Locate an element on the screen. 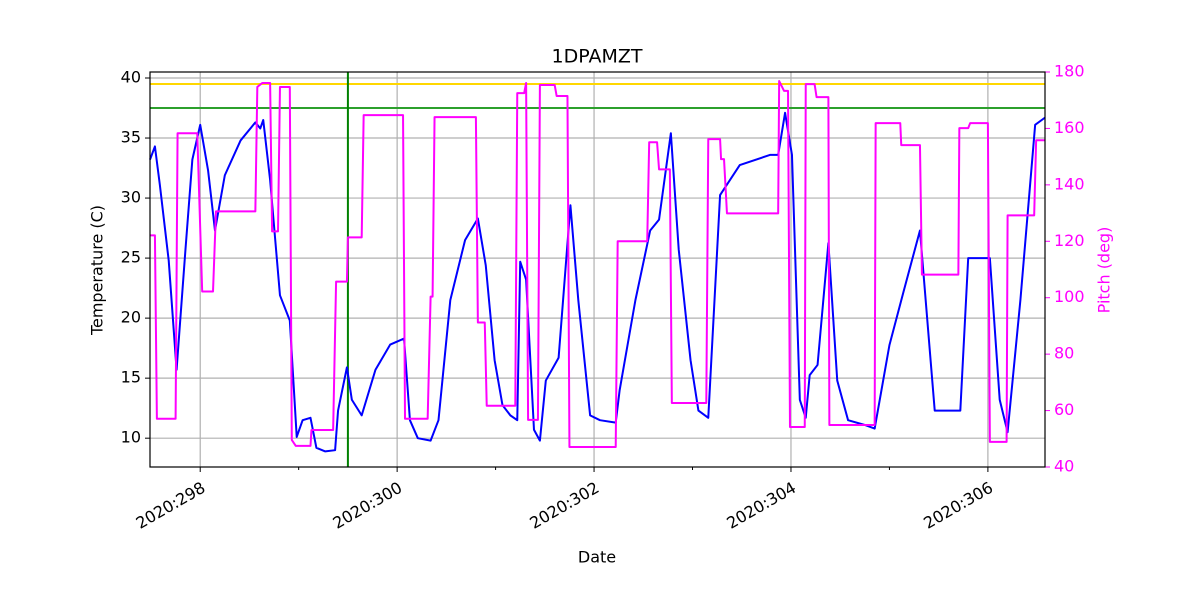 Image resolution: width=1200 pixels, height=600 pixels. y-tick-label: 25 is located at coordinates (131, 257).